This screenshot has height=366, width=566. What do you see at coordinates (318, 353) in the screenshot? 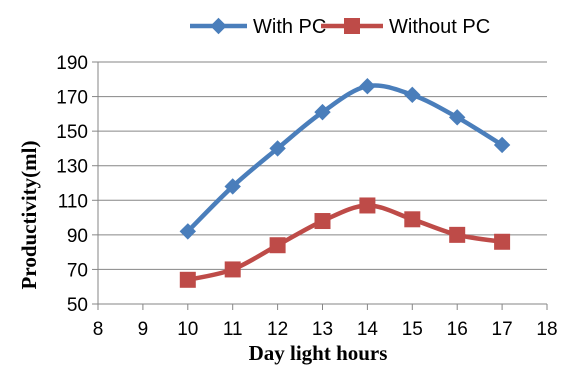
I see `x-axis-title: Day light hours` at bounding box center [318, 353].